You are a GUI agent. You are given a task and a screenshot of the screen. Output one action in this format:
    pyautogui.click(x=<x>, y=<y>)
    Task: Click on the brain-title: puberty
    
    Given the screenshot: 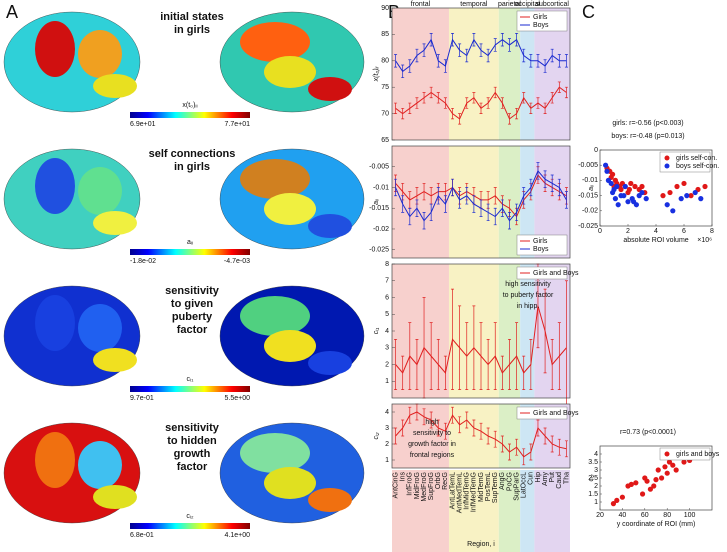 What is the action you would take?
    pyautogui.click(x=192, y=317)
    